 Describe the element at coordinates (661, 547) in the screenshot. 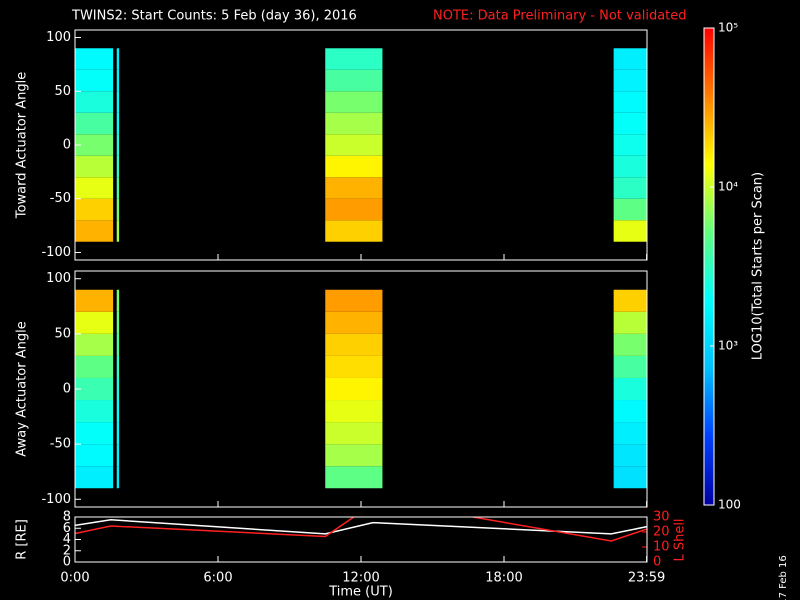

I see `y2-tick-label: 10` at that location.